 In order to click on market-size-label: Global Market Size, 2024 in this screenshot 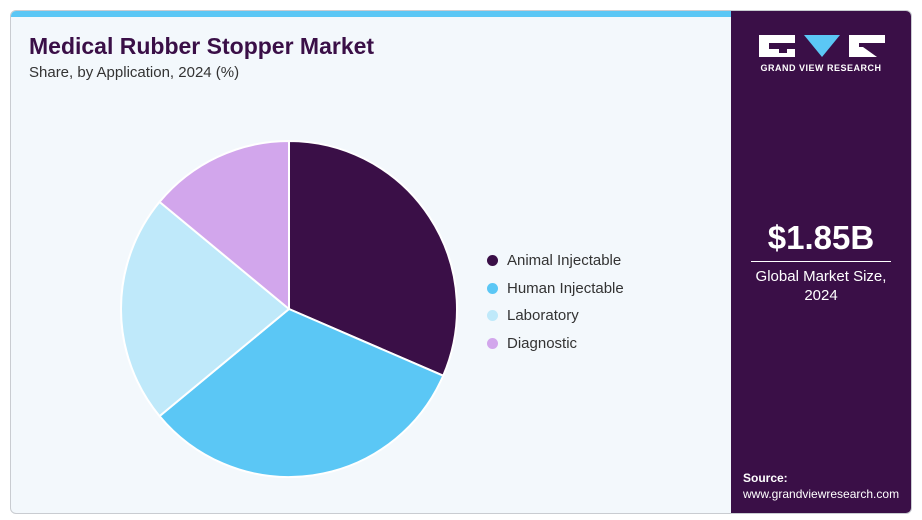, I will do `click(821, 286)`.